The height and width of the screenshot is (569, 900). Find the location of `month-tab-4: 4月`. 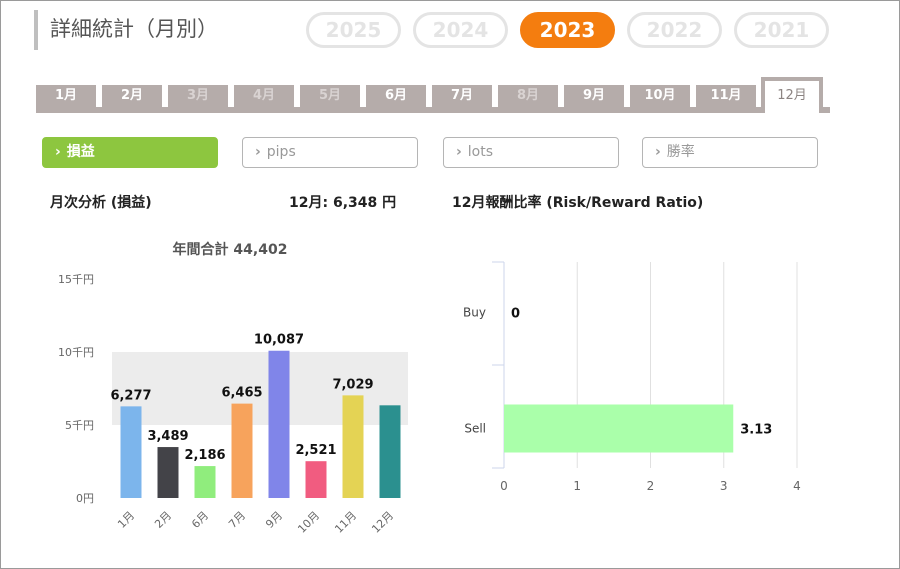

month-tab-4: 4月 is located at coordinates (264, 96).